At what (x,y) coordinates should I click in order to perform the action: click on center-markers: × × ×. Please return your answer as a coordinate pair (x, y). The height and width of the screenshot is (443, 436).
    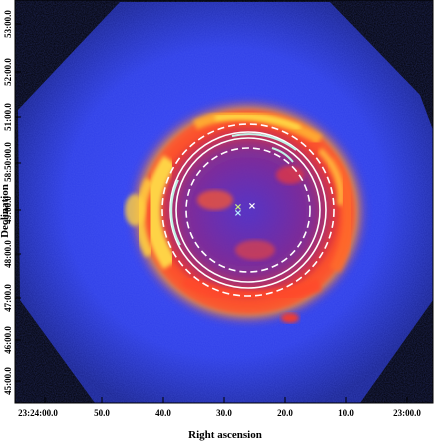
    Looking at the image, I should click on (245, 210).